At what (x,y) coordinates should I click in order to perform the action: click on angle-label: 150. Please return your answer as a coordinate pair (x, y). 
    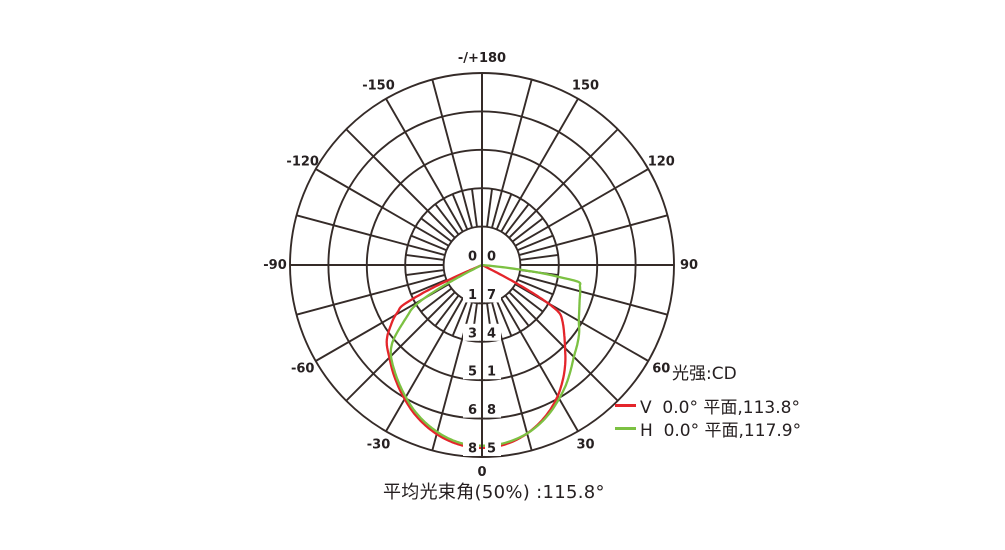
    Looking at the image, I should click on (585, 86).